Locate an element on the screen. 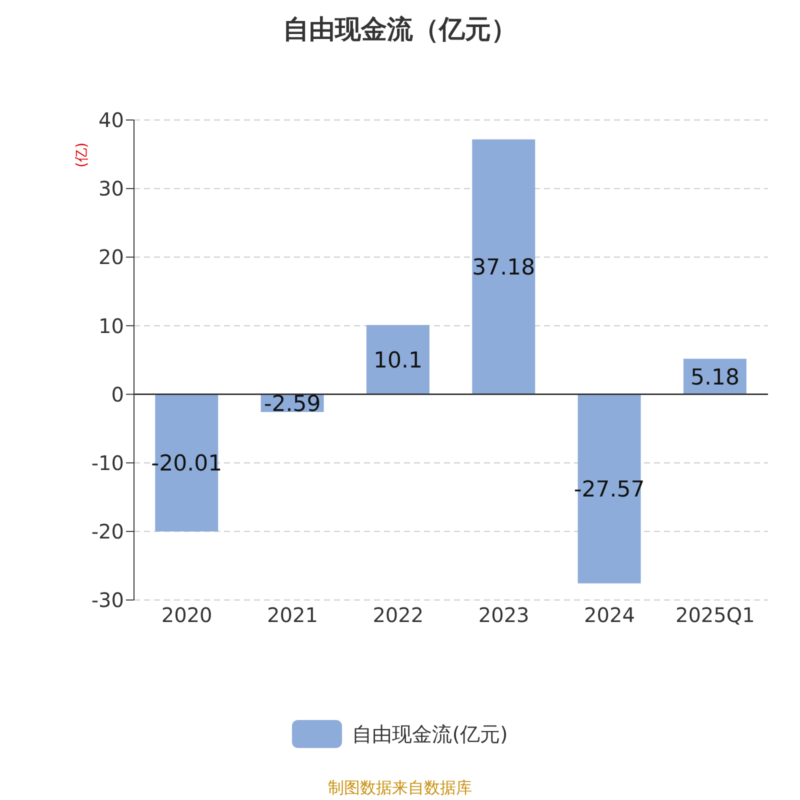 This screenshot has height=800, width=800. data-label: 37.18 is located at coordinates (504, 268).